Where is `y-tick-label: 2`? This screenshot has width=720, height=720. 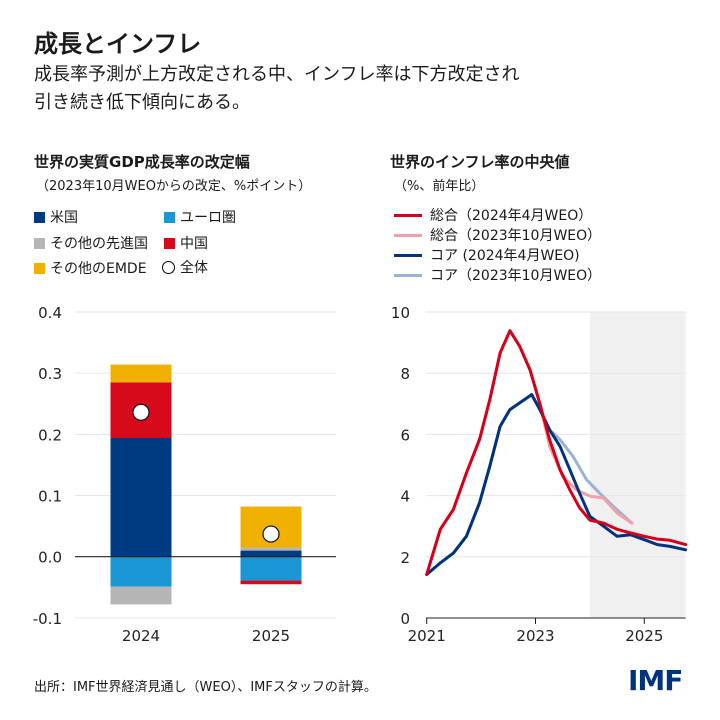
y-tick-label: 2 is located at coordinates (405, 558).